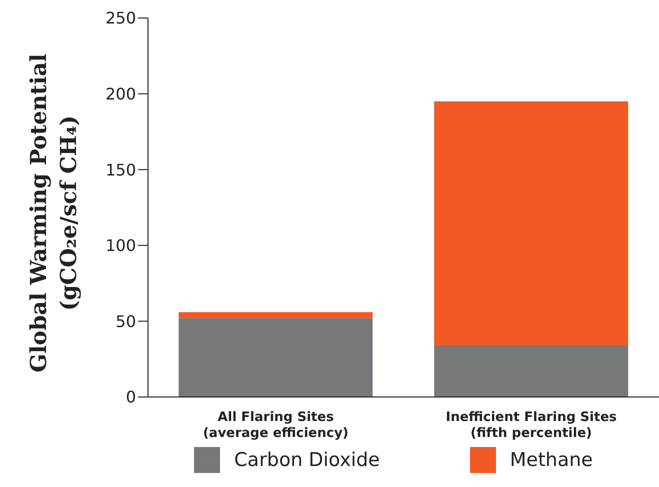  I want to click on y-tick-label: 0, so click(131, 397).